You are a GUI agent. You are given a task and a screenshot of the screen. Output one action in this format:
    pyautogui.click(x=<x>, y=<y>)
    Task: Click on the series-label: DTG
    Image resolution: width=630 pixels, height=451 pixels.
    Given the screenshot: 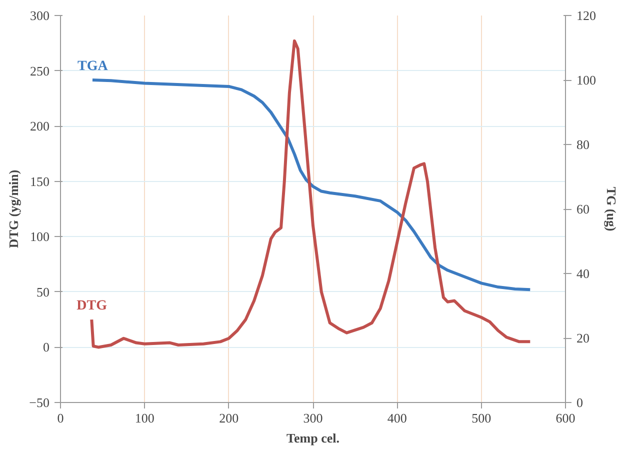 What is the action you would take?
    pyautogui.click(x=92, y=306)
    